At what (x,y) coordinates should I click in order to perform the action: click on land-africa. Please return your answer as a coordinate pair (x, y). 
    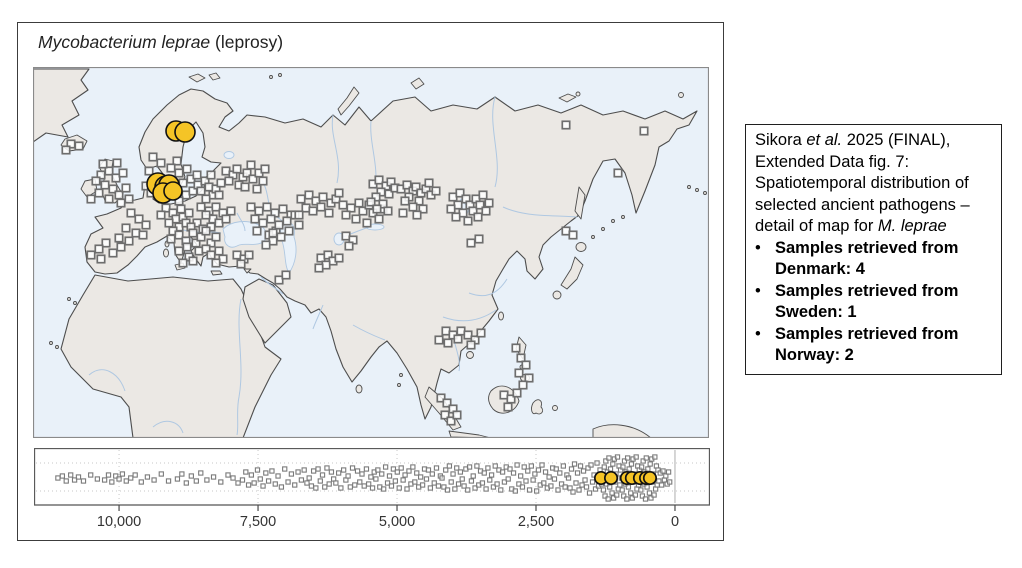
    Looking at the image, I should click on (171, 356).